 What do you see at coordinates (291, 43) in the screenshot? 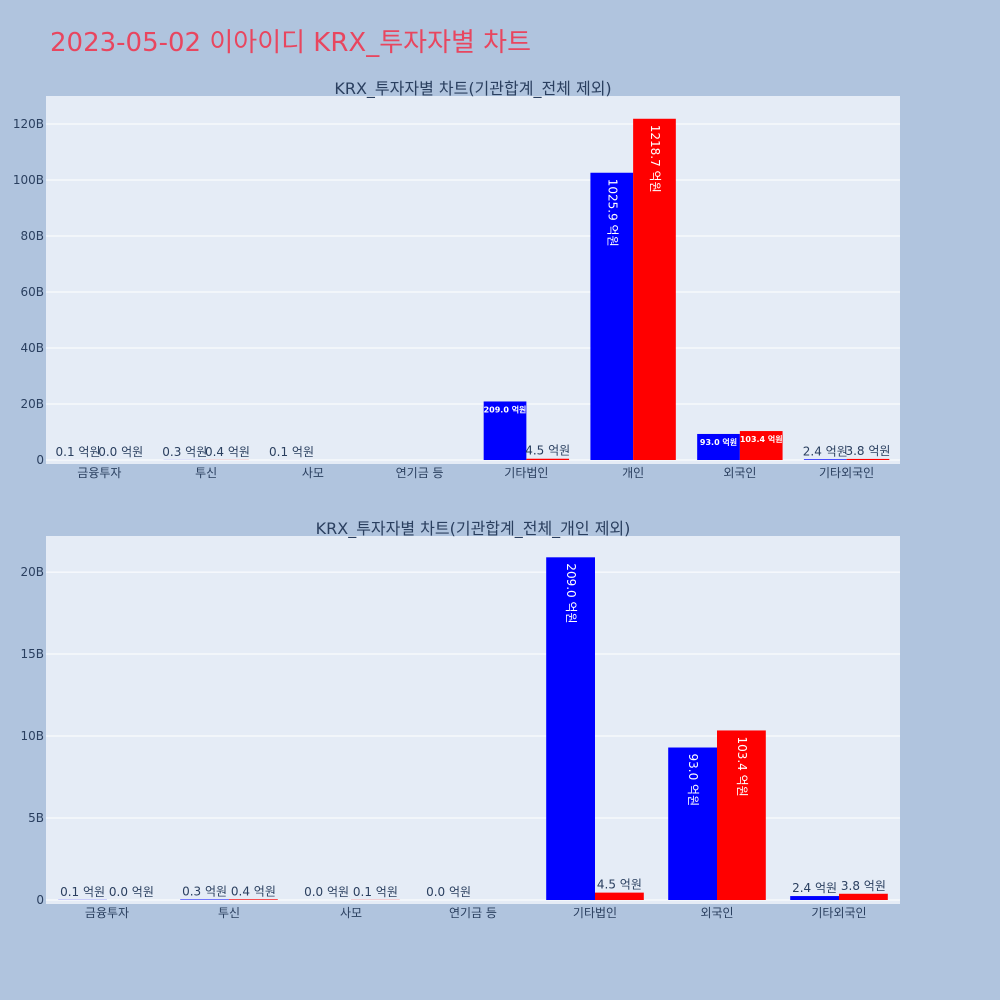
I see `main-title: 2023-05-02 이아이디 KRX_투자자별 차트` at bounding box center [291, 43].